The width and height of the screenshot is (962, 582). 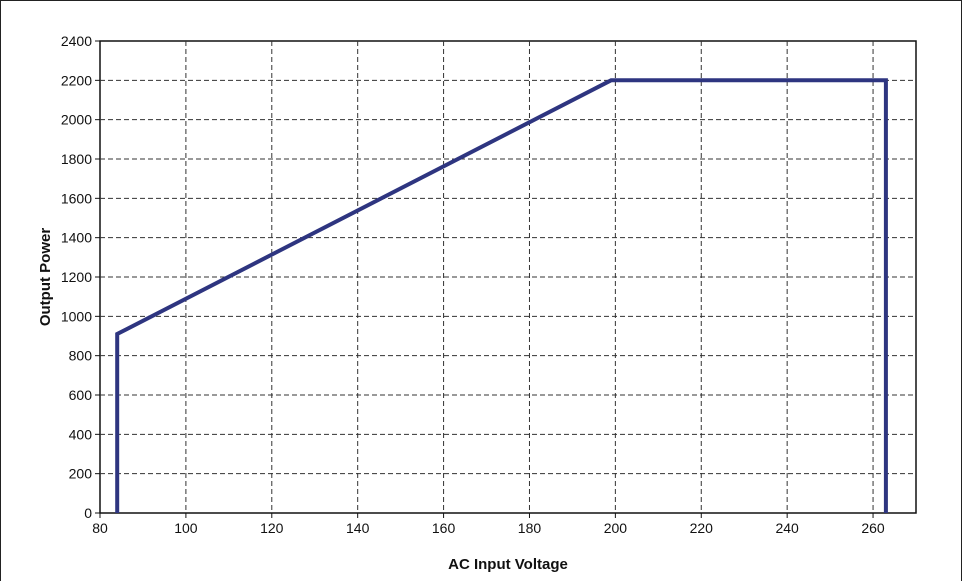 I want to click on y-tick-label: 1200, so click(x=76, y=277).